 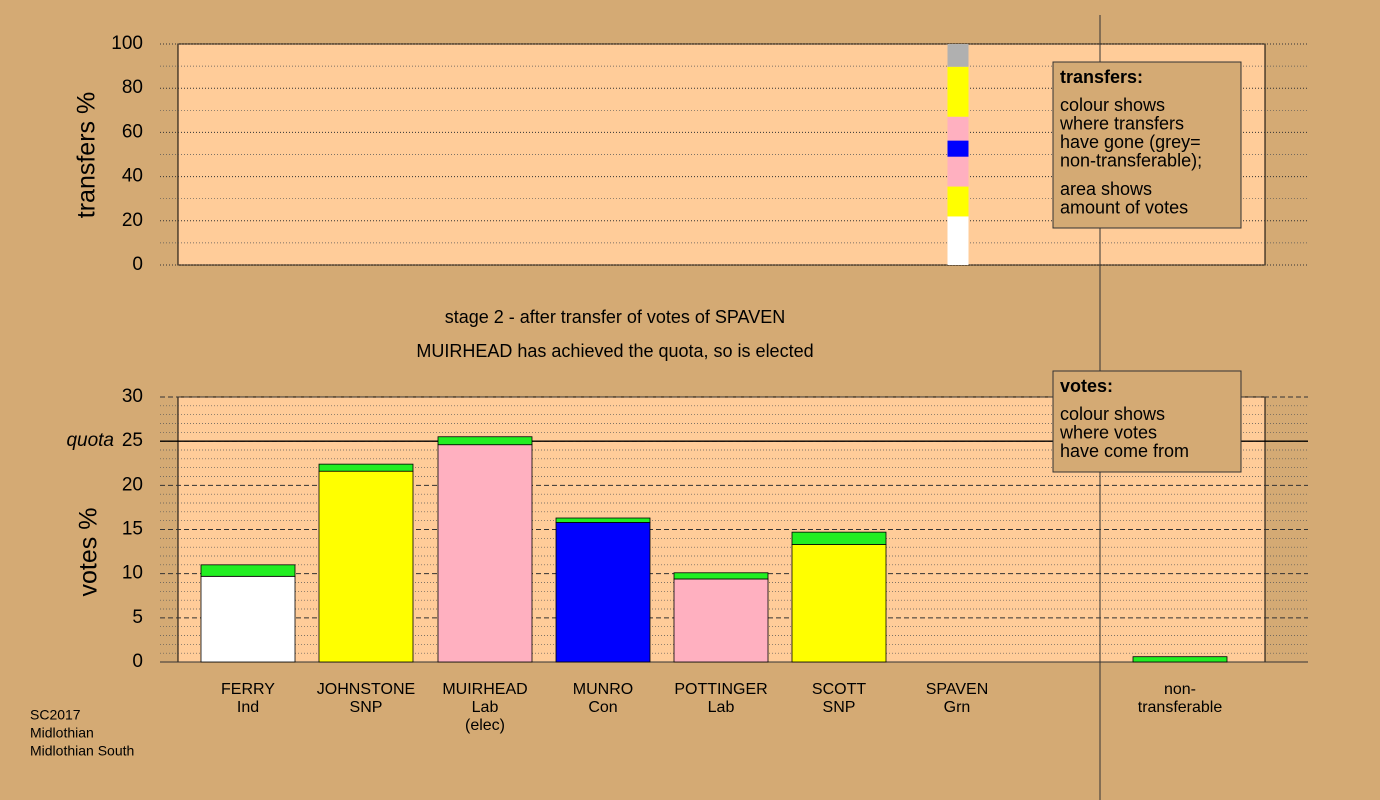 I want to click on footer-text: SC2017, so click(x=55, y=715).